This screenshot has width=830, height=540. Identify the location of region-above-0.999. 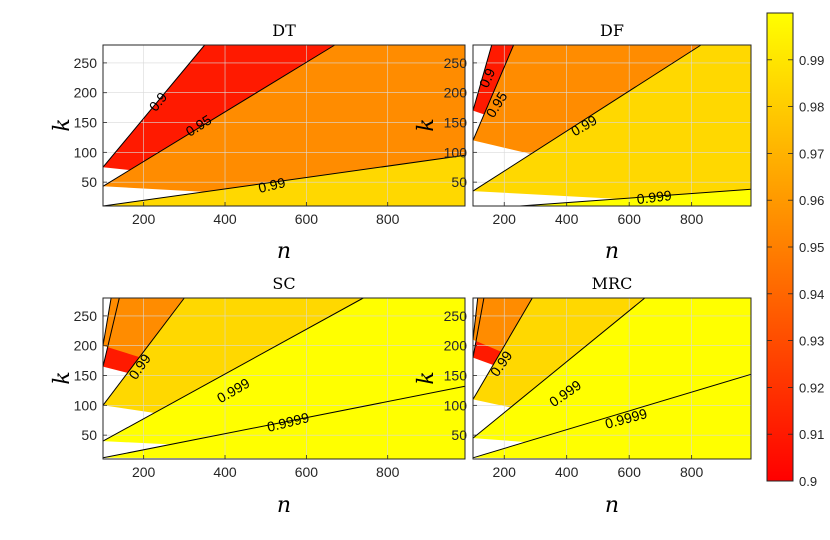
(612, 197).